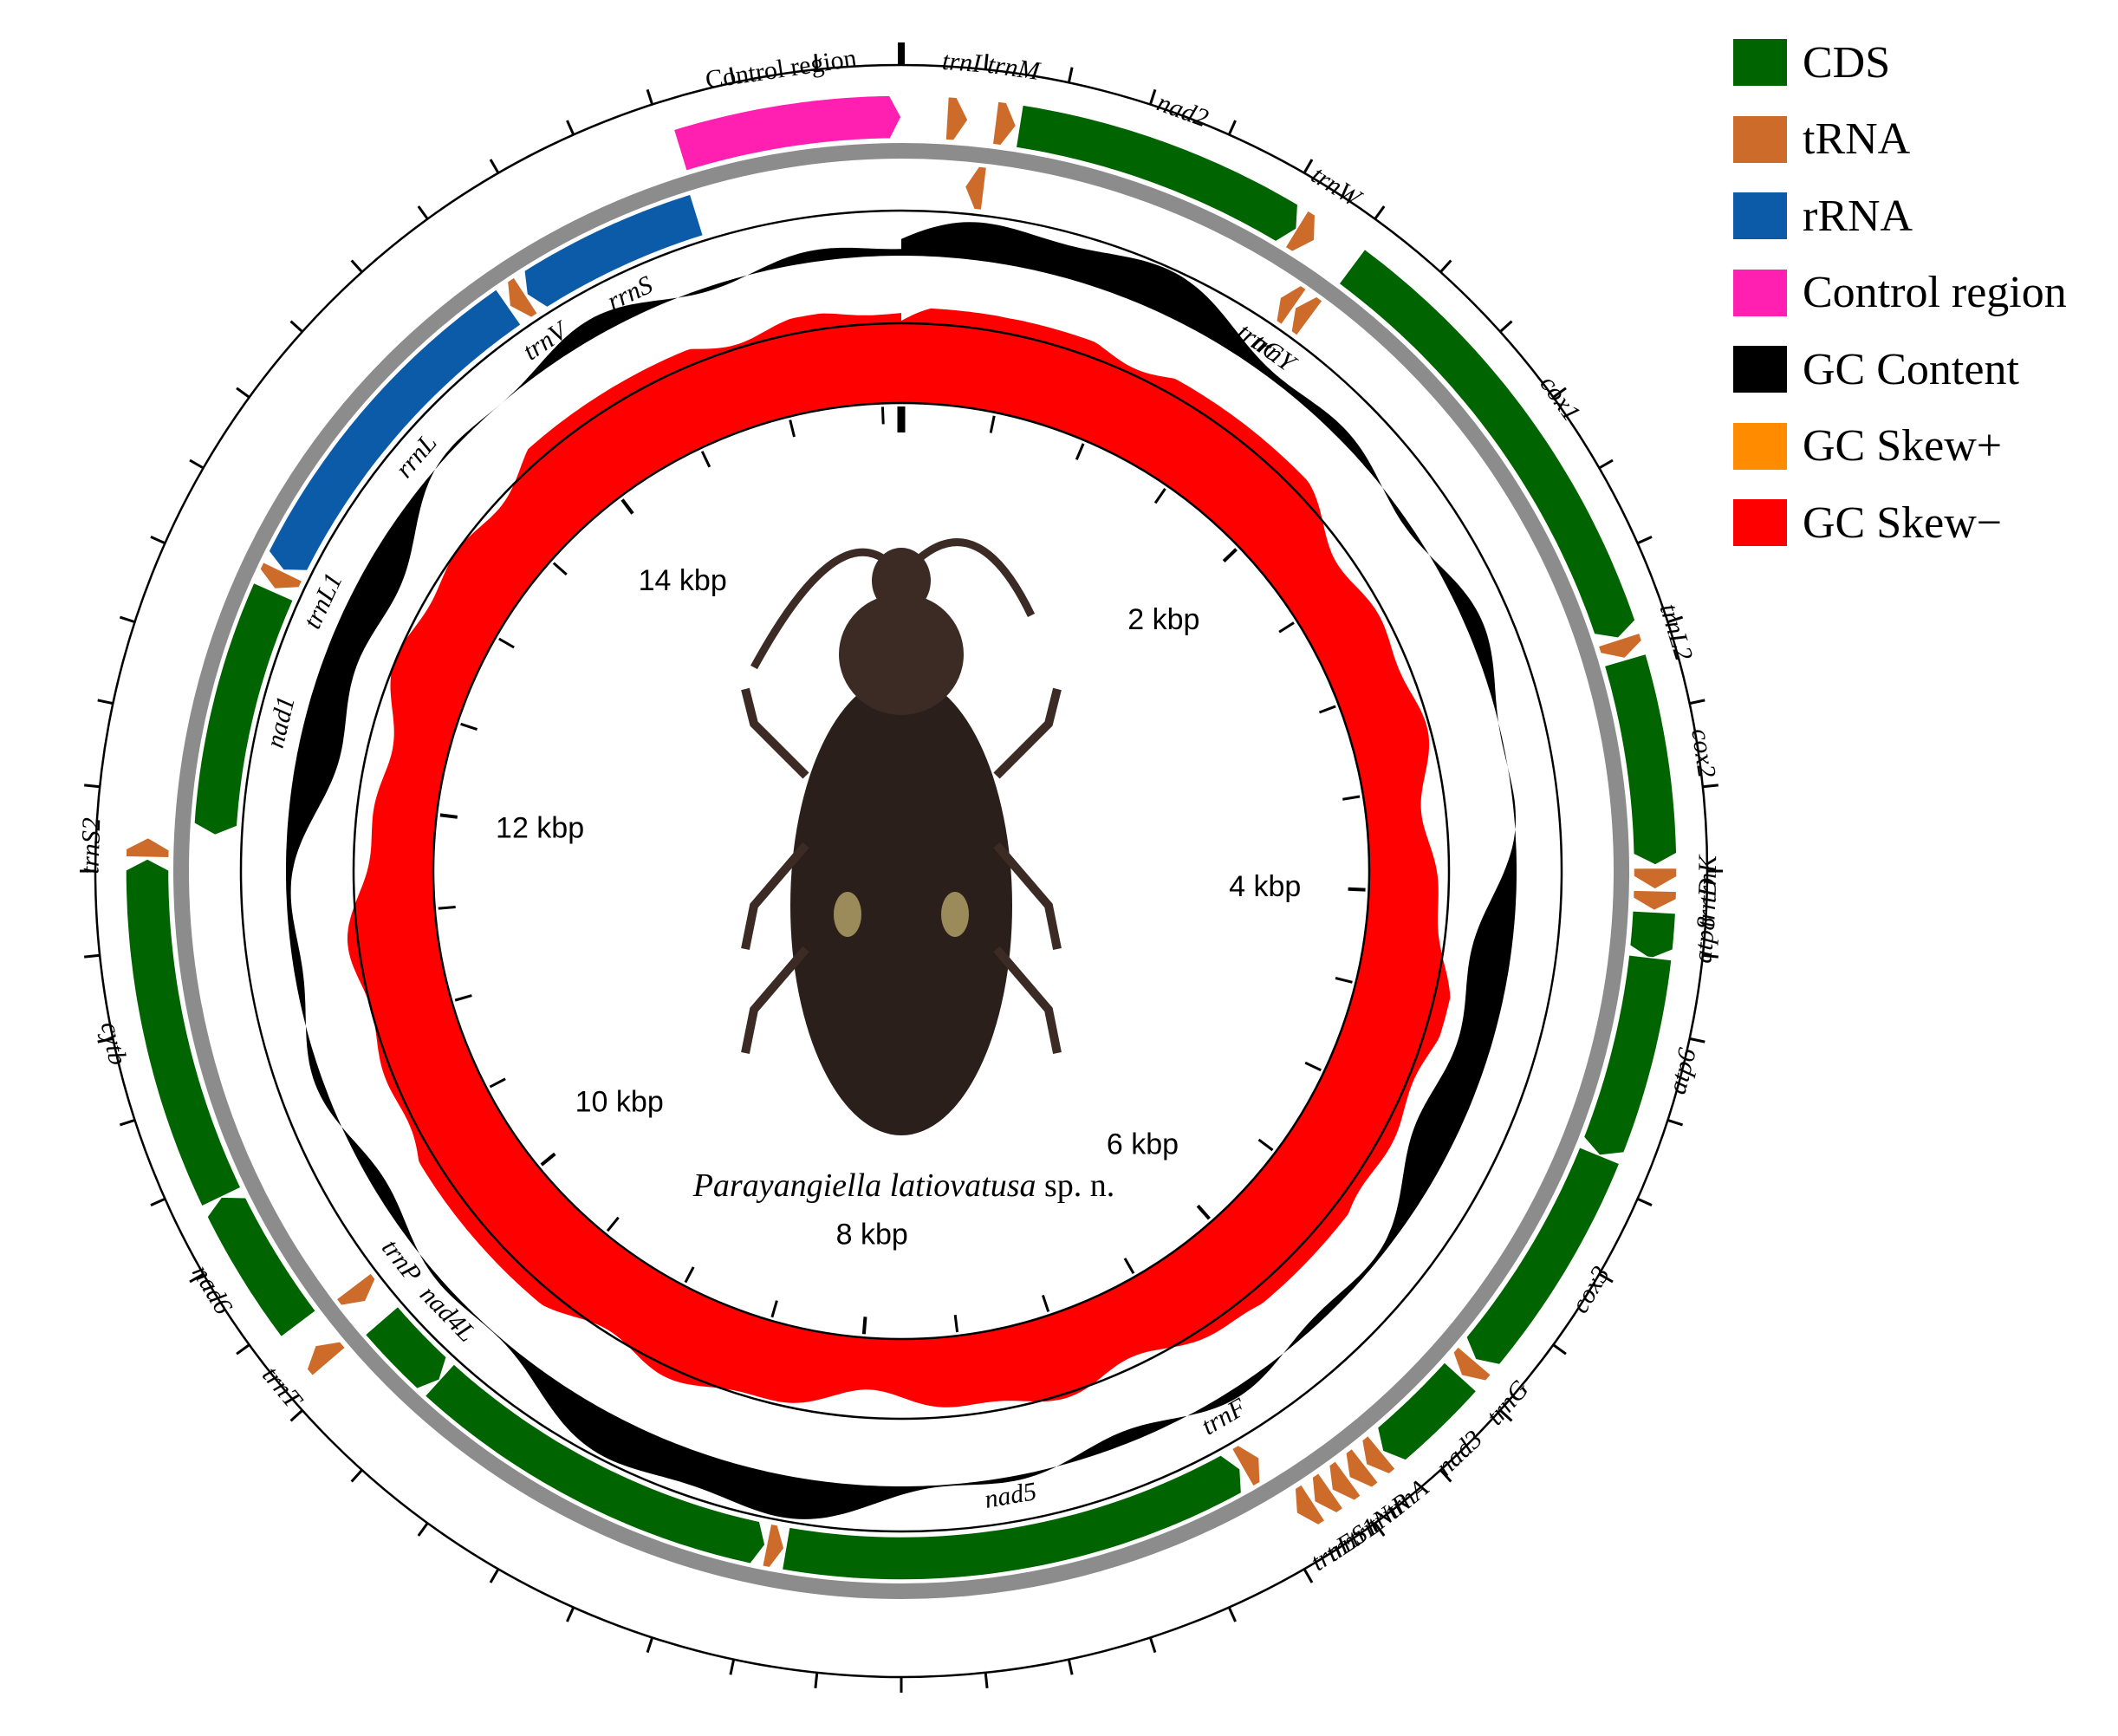 This screenshot has width=2118, height=1736. I want to click on kbp-label: 4 kbp, so click(1265, 887).